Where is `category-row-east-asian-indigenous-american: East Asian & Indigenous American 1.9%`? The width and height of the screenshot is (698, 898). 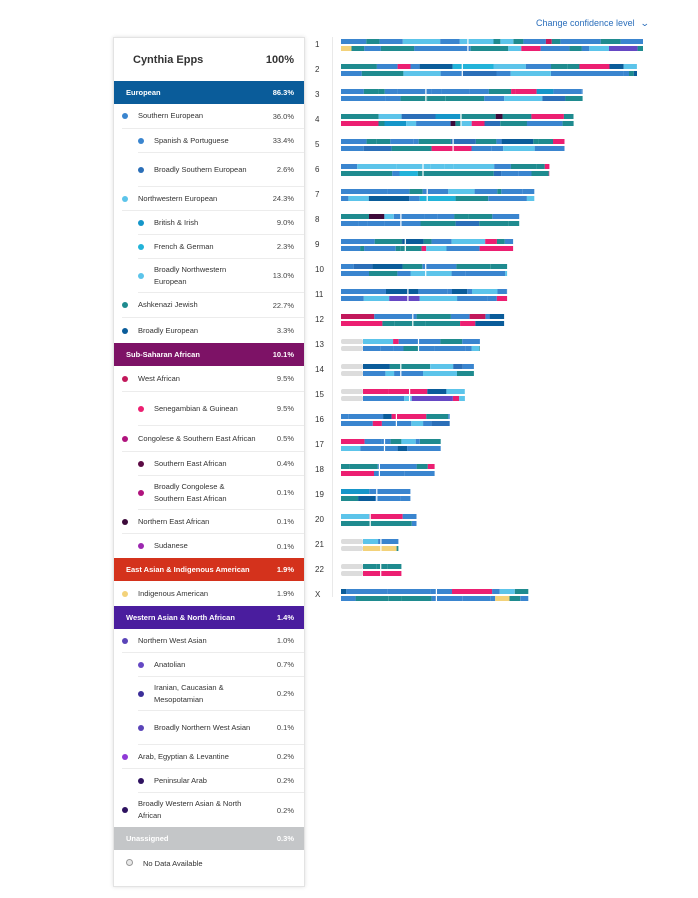 category-row-east-asian-indigenous-american: East Asian & Indigenous American 1.9% is located at coordinates (209, 569).